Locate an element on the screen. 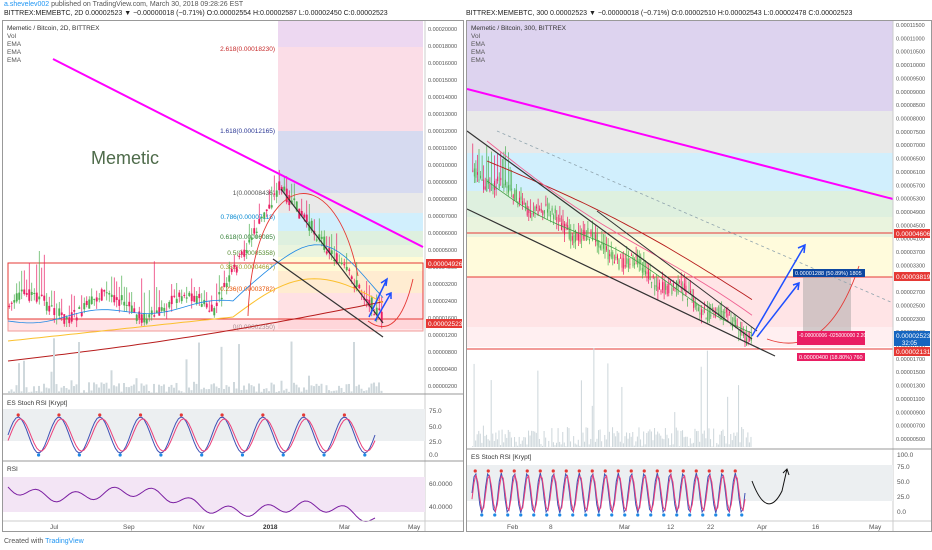 This screenshot has height=550, width=932. fib-label: 1(0.00008436) is located at coordinates (254, 193).